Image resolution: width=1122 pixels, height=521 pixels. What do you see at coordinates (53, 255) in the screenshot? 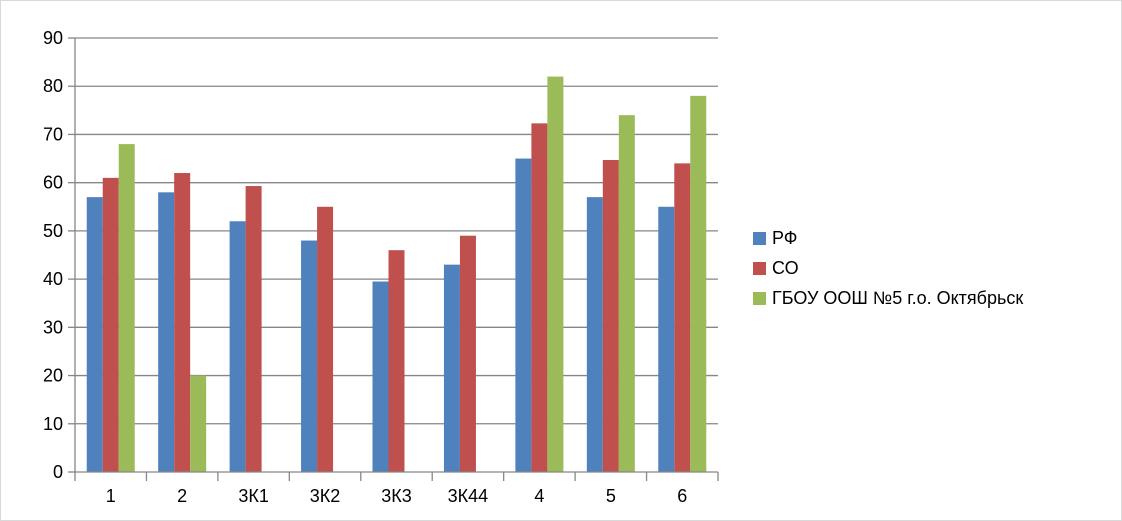
I see `y-tick-labels: 0 10 20 30 40 50 60 70 80 90` at bounding box center [53, 255].